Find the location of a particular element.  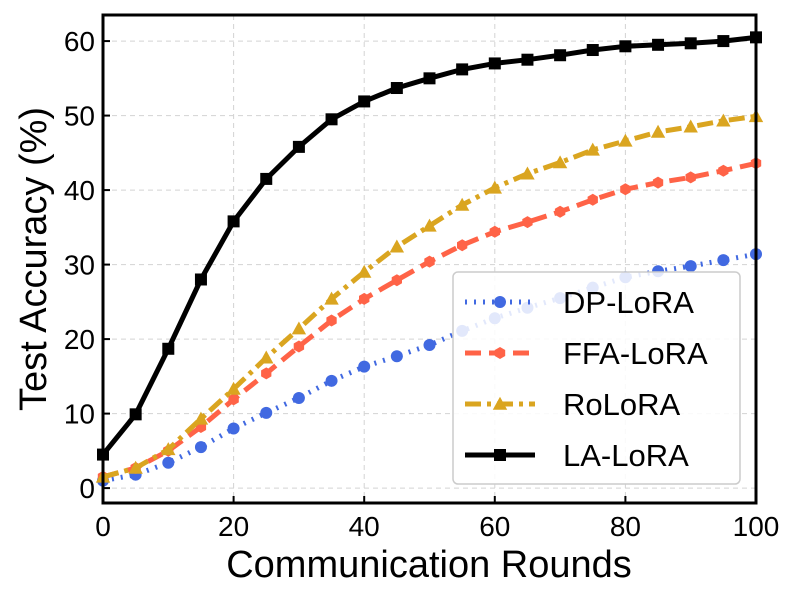

x-tick-label: 60 is located at coordinates (494, 526).